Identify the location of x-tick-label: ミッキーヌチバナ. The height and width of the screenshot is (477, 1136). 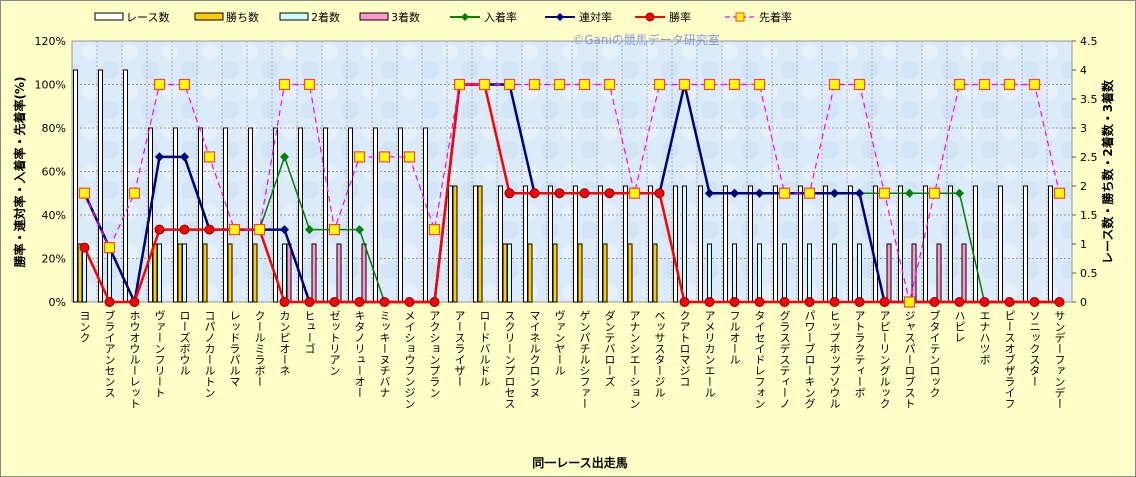
(384, 354).